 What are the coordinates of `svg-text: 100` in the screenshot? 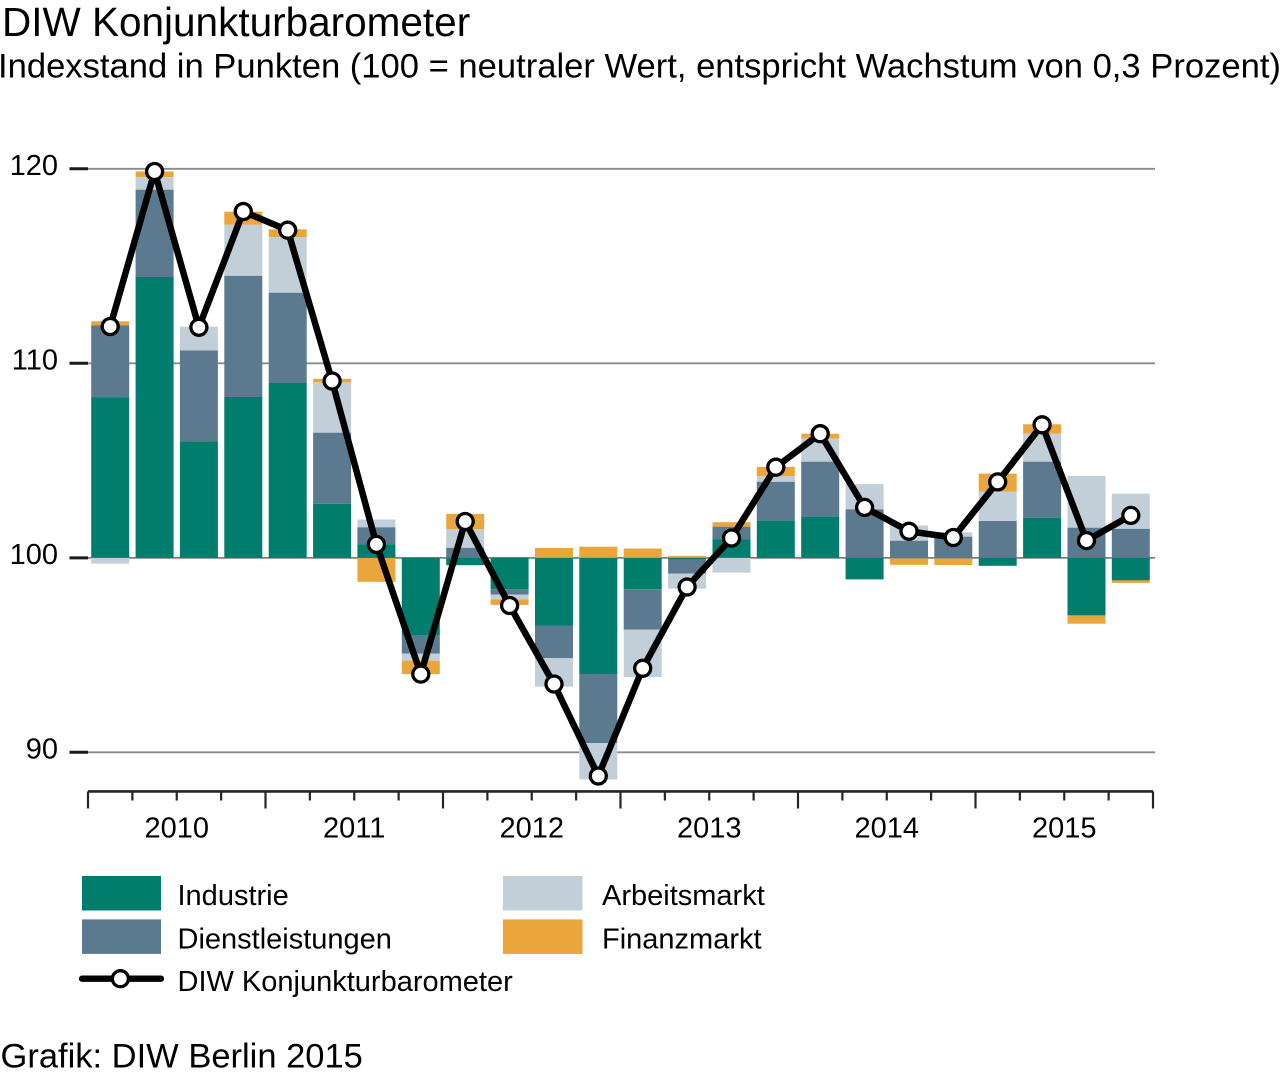 It's located at (34, 555).